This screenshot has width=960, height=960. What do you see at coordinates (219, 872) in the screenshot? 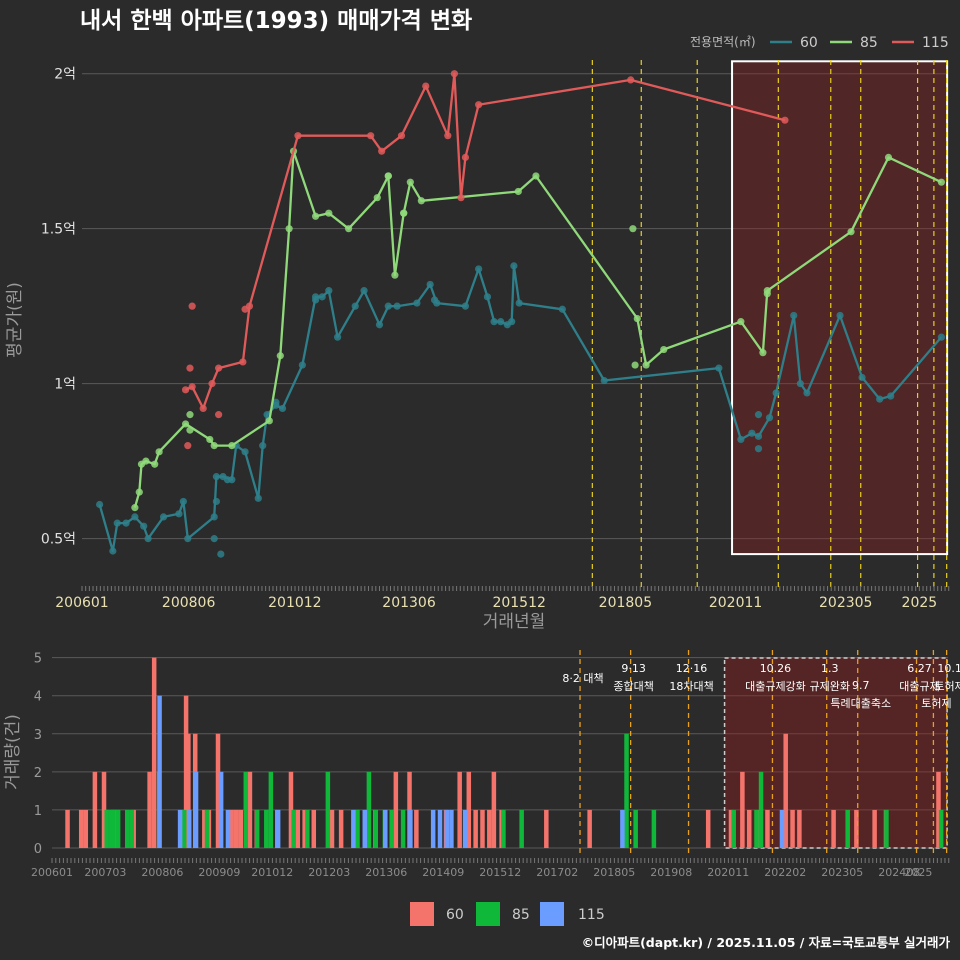
I see `volume-xtick-3: 200909` at bounding box center [219, 872].